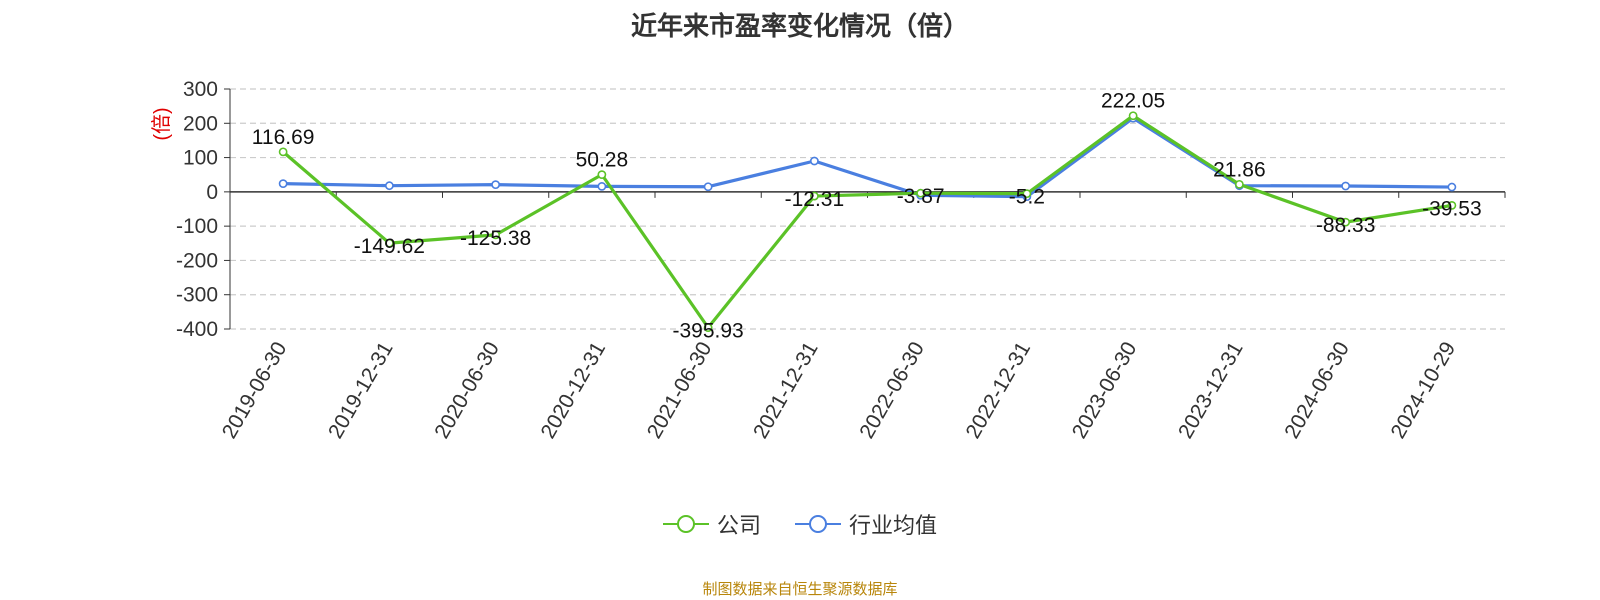 The width and height of the screenshot is (1600, 600). I want to click on data-label: -5.2, so click(1027, 197).